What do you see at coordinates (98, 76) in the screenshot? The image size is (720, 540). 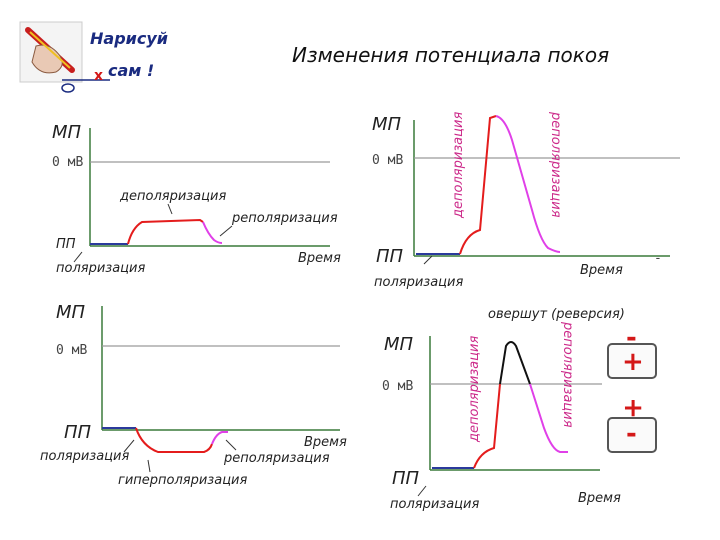 I see `svg-text: x` at bounding box center [98, 76].